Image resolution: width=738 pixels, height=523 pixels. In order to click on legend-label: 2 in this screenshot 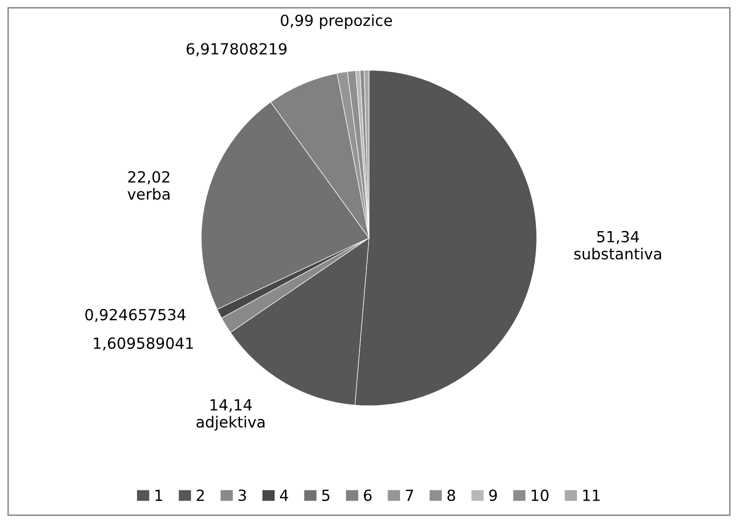, I will do `click(200, 495)`.